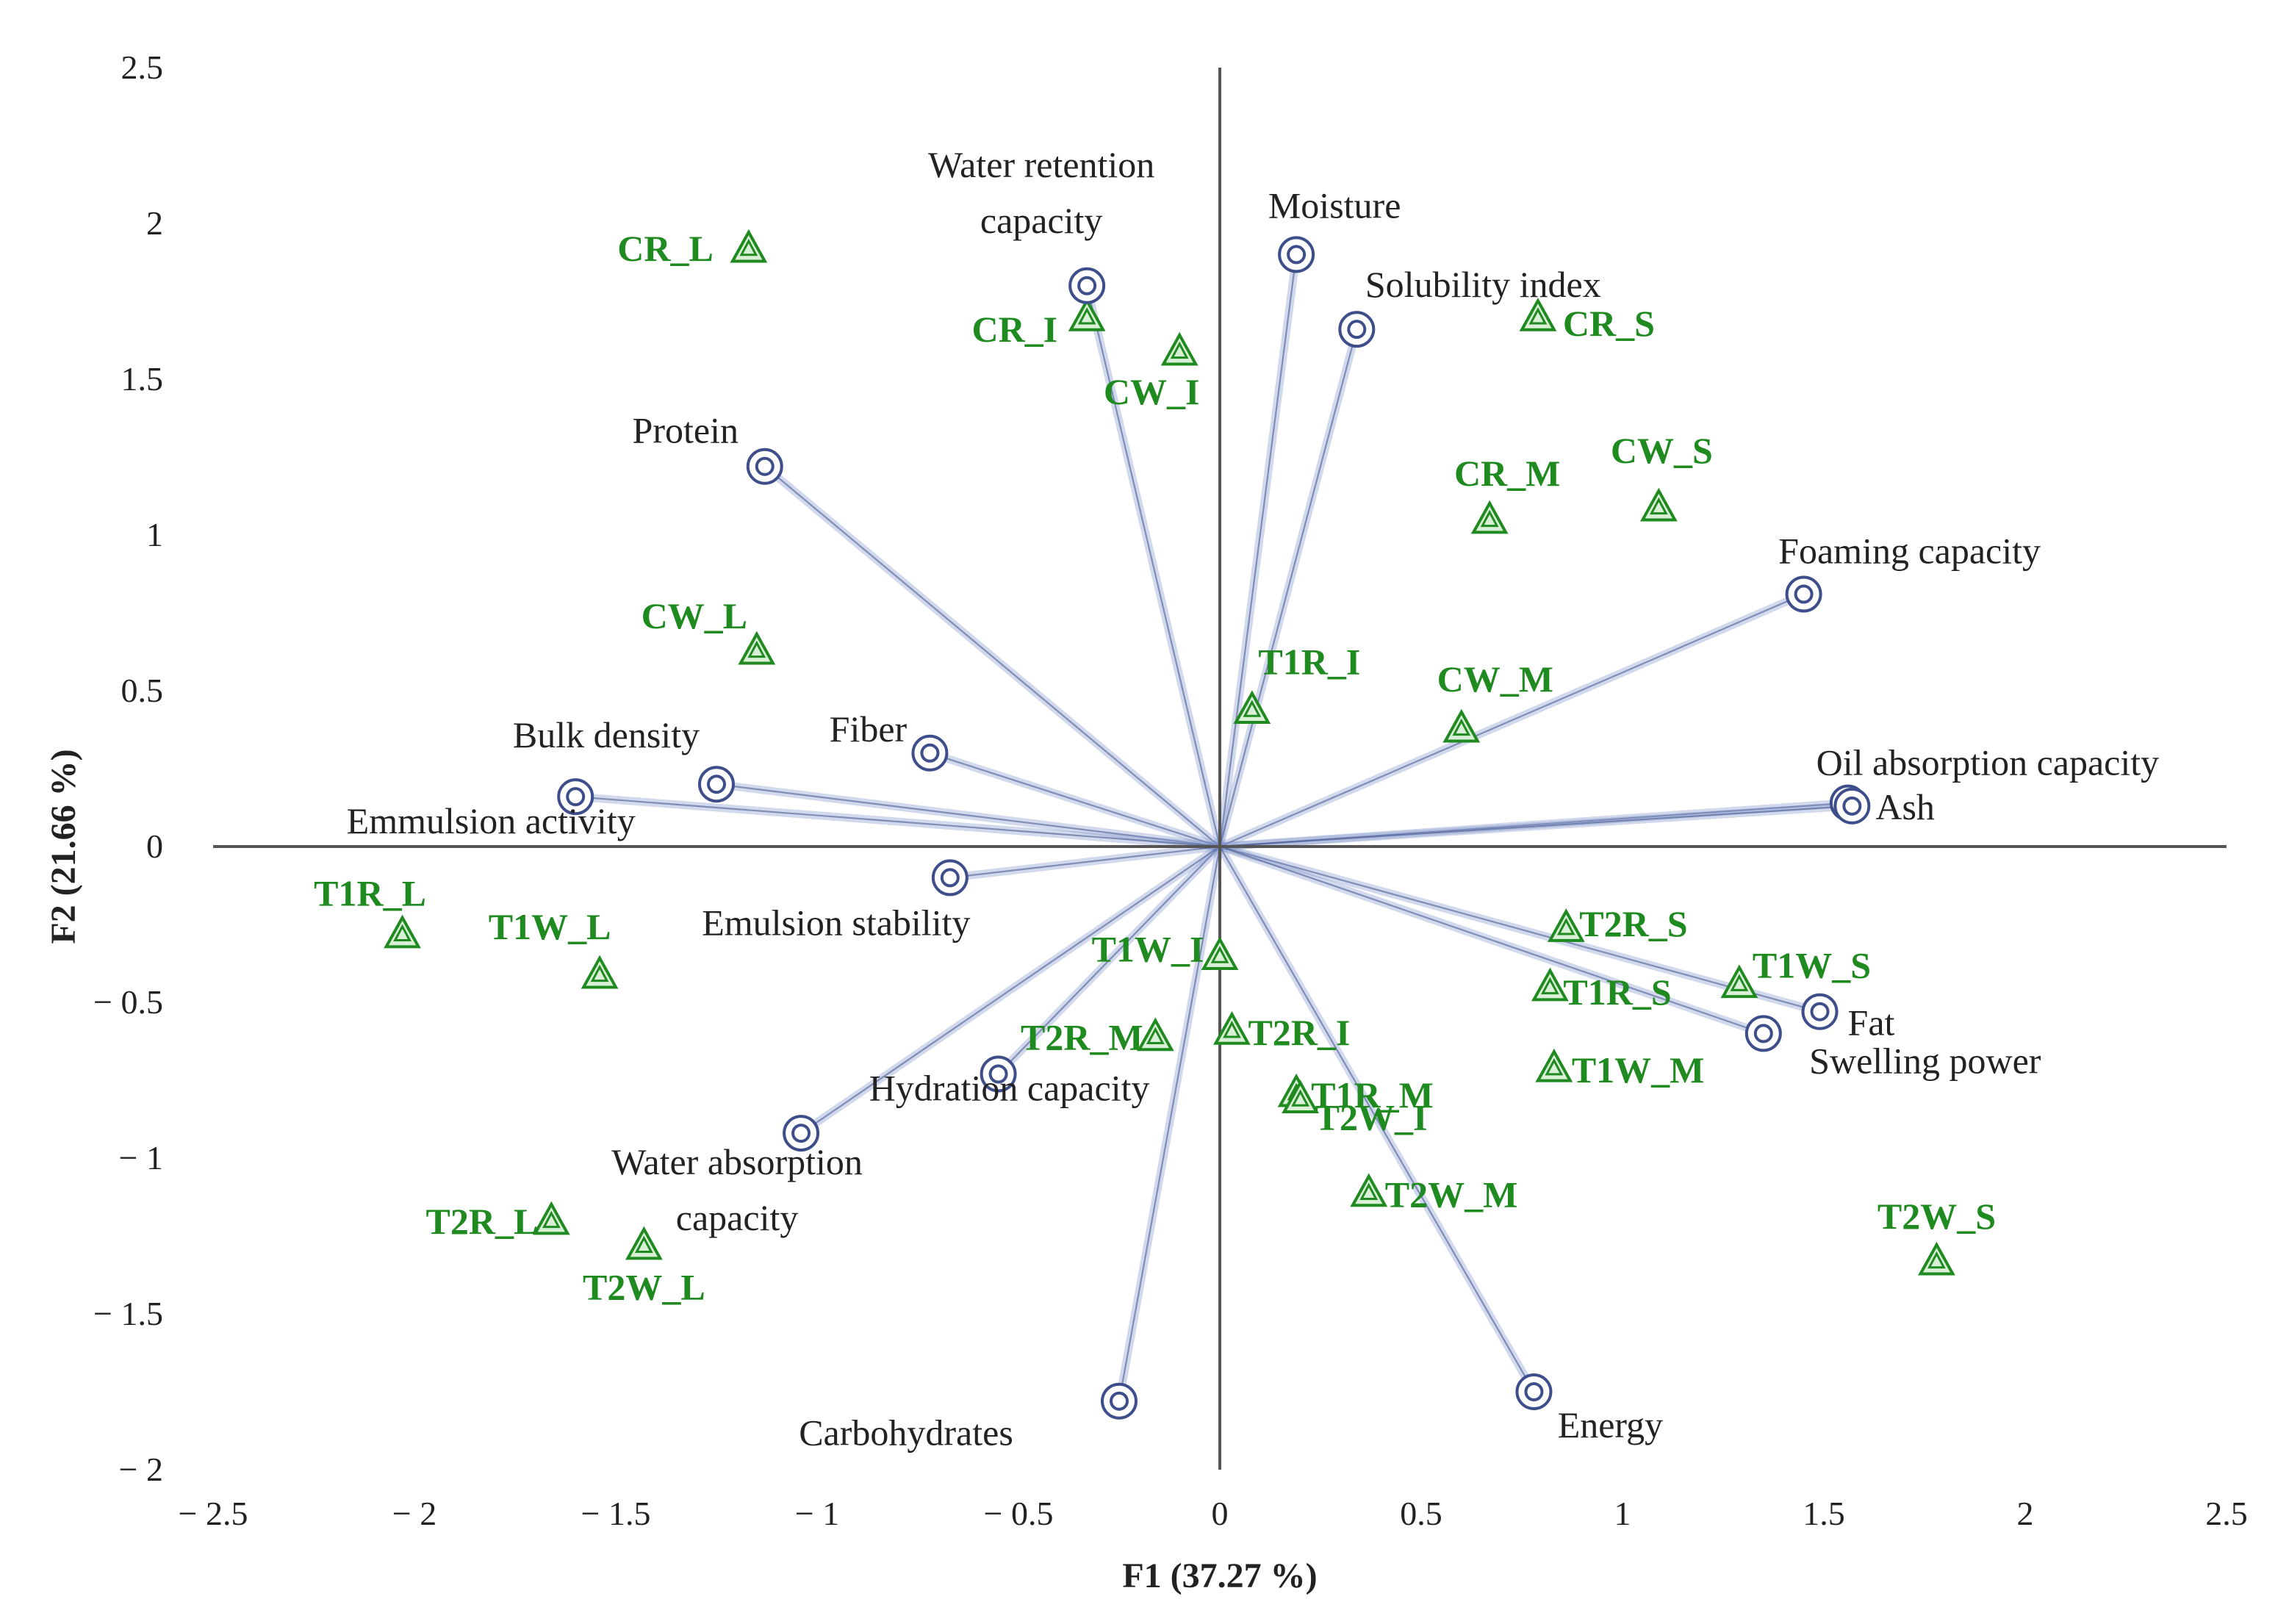 The image size is (2289, 1624). I want to click on observation-label: CW_S, so click(1662, 450).